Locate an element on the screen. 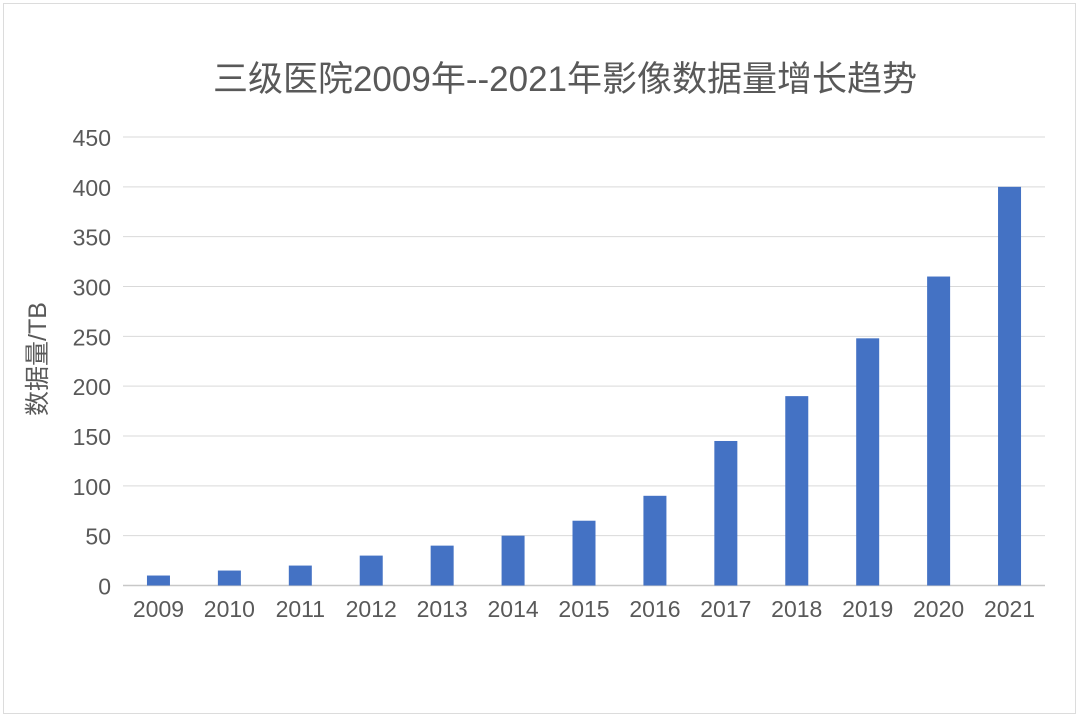 The height and width of the screenshot is (717, 1080). x-tick-label: 2010 is located at coordinates (229, 609).